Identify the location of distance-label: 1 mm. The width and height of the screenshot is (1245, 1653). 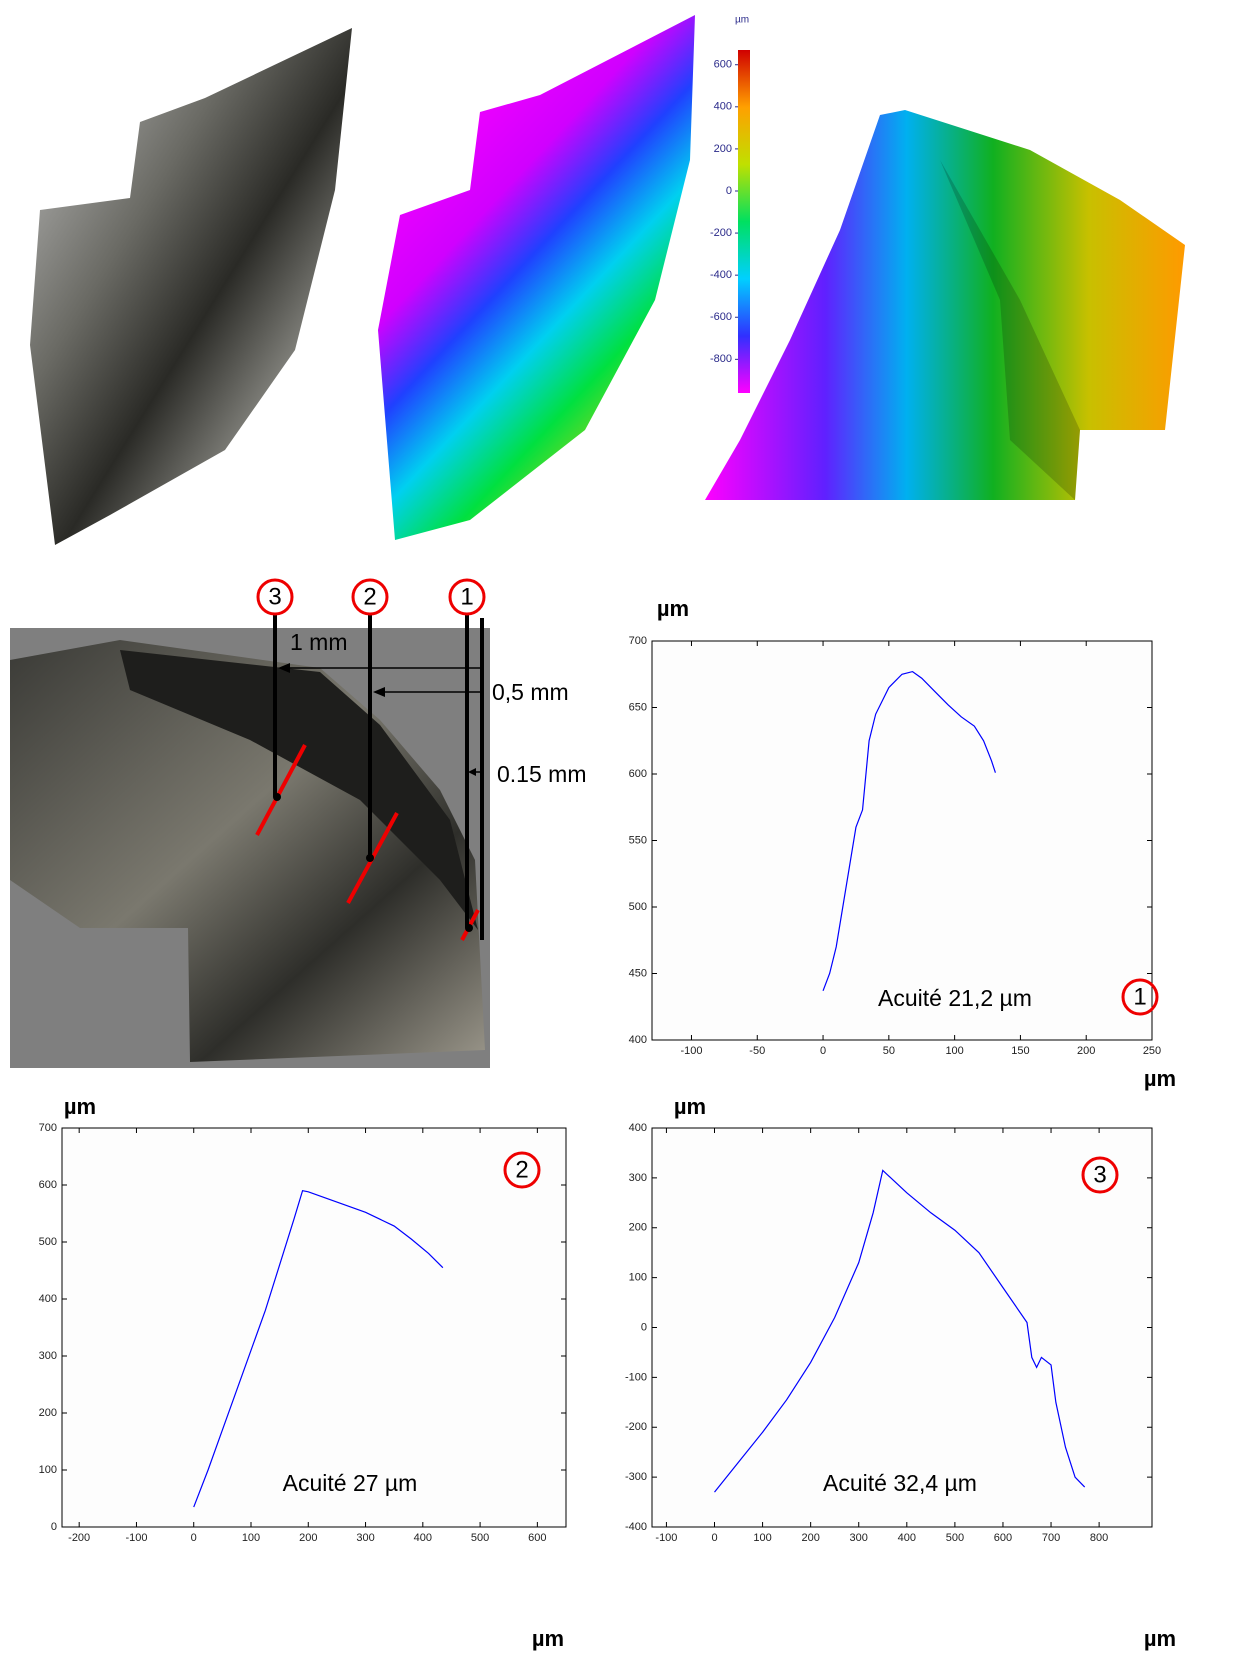
(319, 642).